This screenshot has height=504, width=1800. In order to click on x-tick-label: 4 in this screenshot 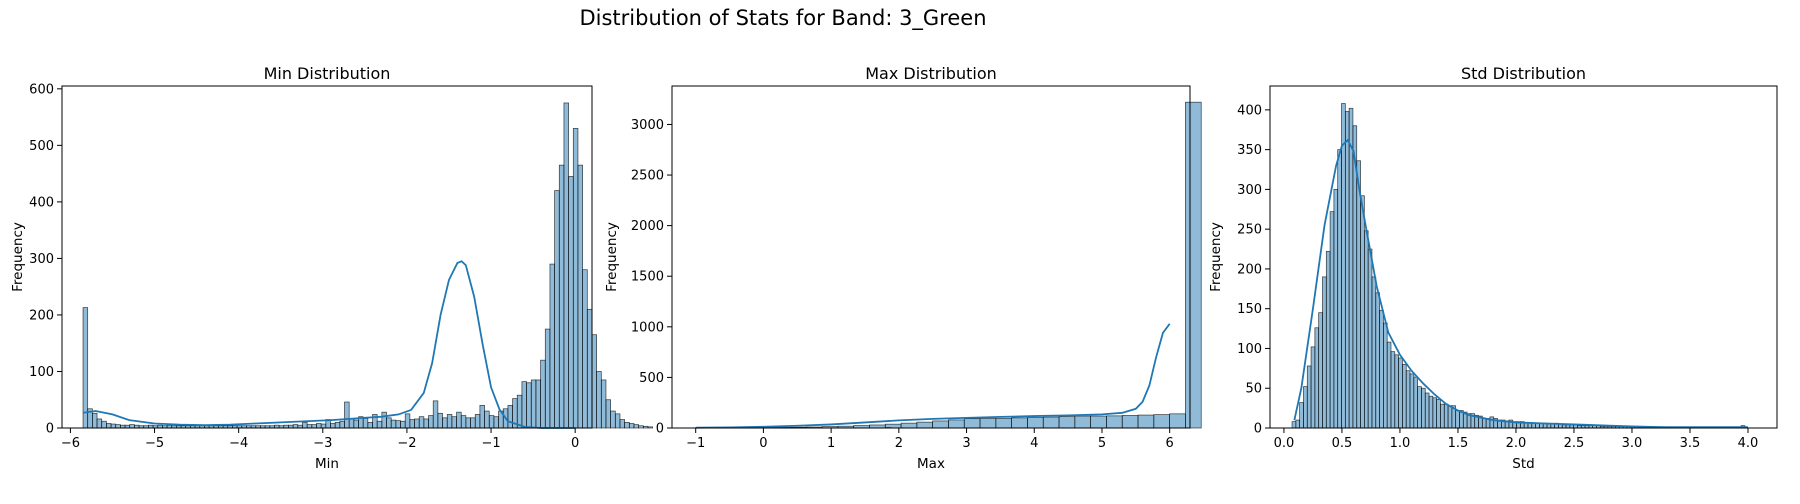, I will do `click(1034, 443)`.